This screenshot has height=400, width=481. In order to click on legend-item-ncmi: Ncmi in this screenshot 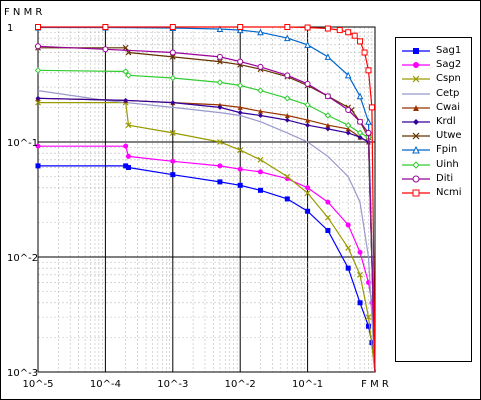, I will do `click(433, 193)`.